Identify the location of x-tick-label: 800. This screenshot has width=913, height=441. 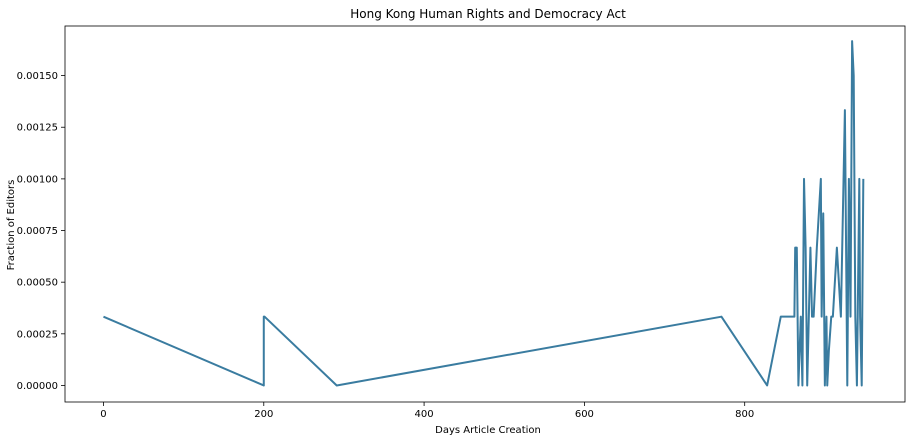
(744, 414).